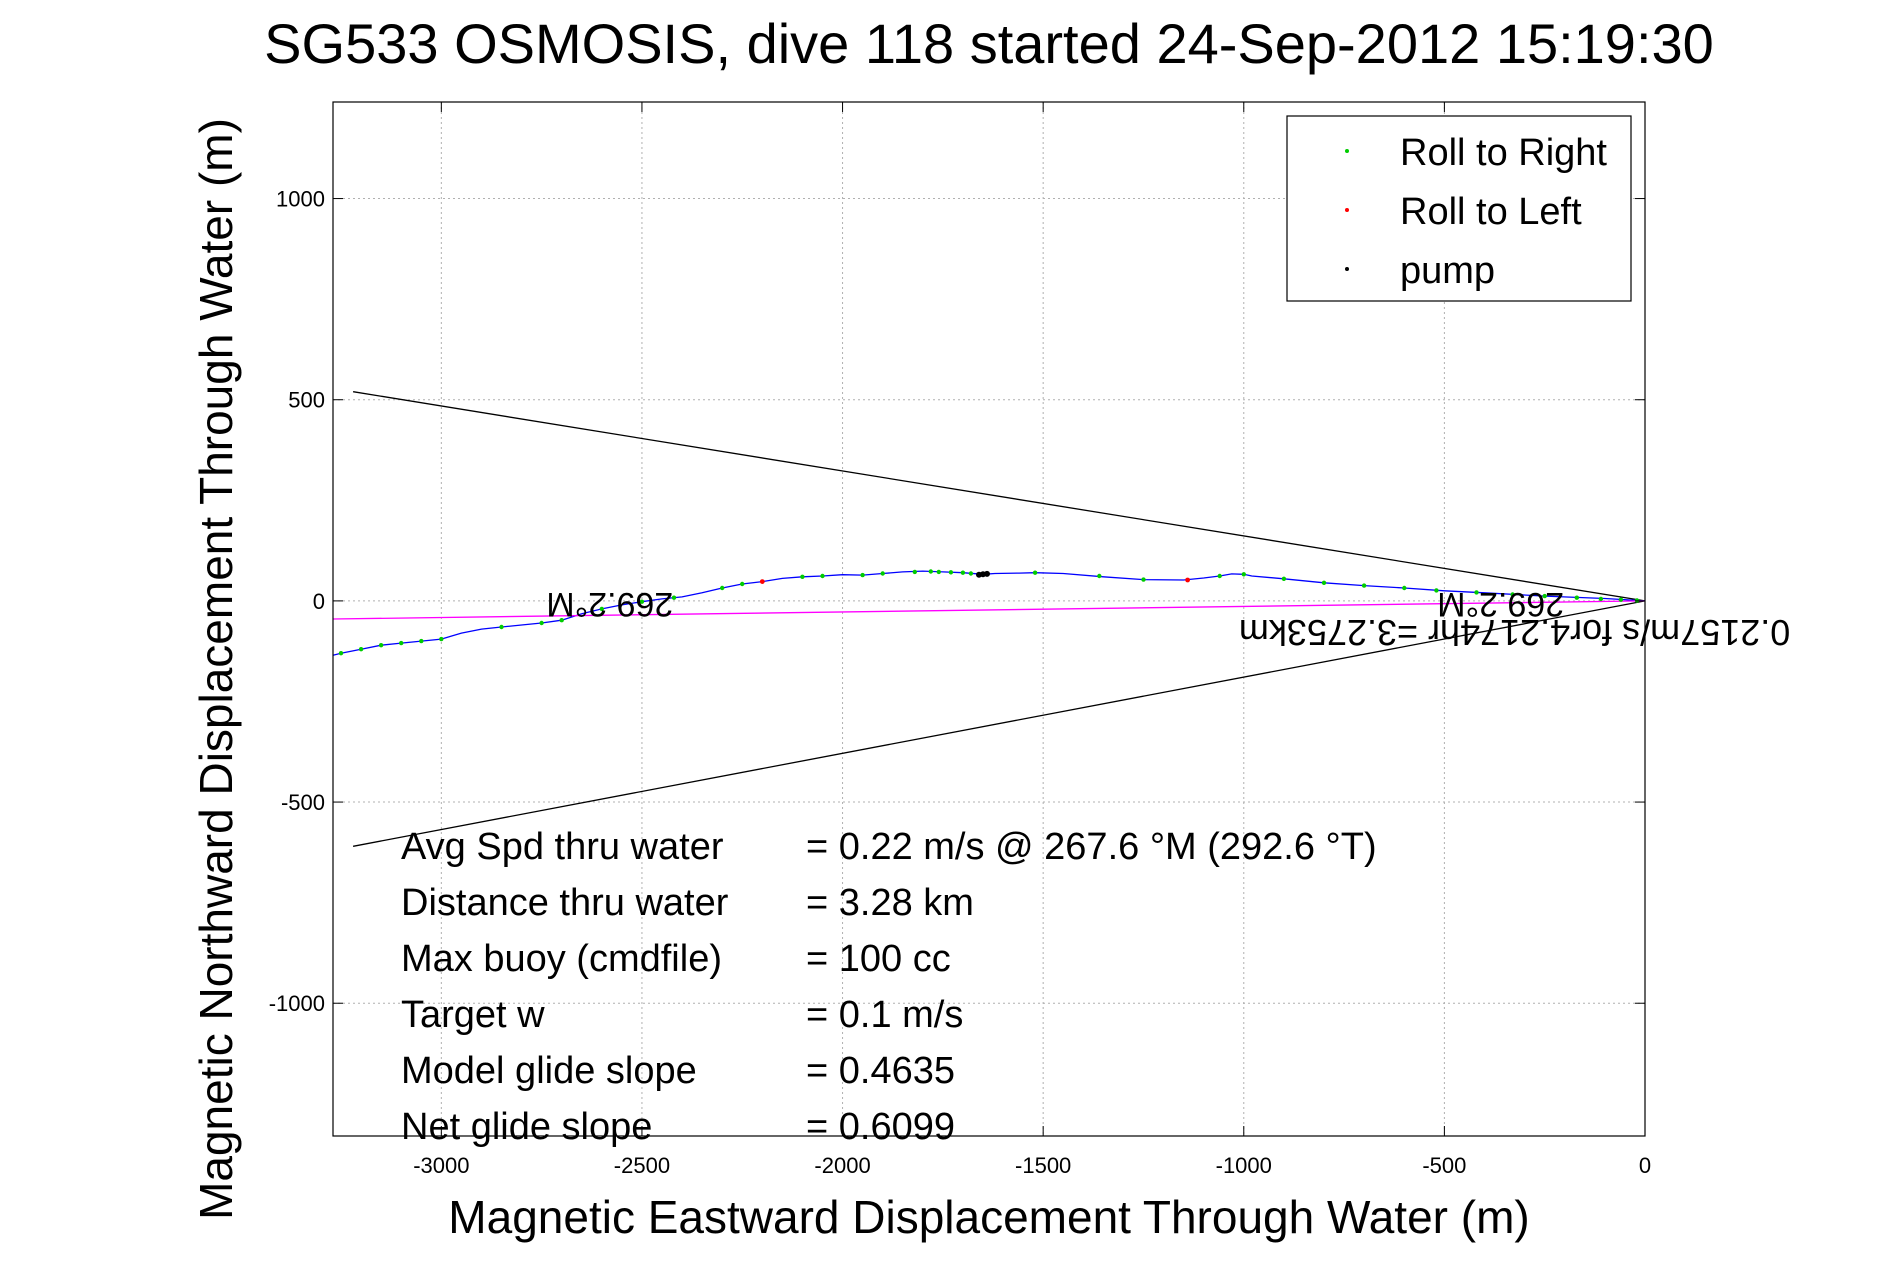  I want to click on legend: Roll to Right Roll to Left pump, so click(1459, 208).